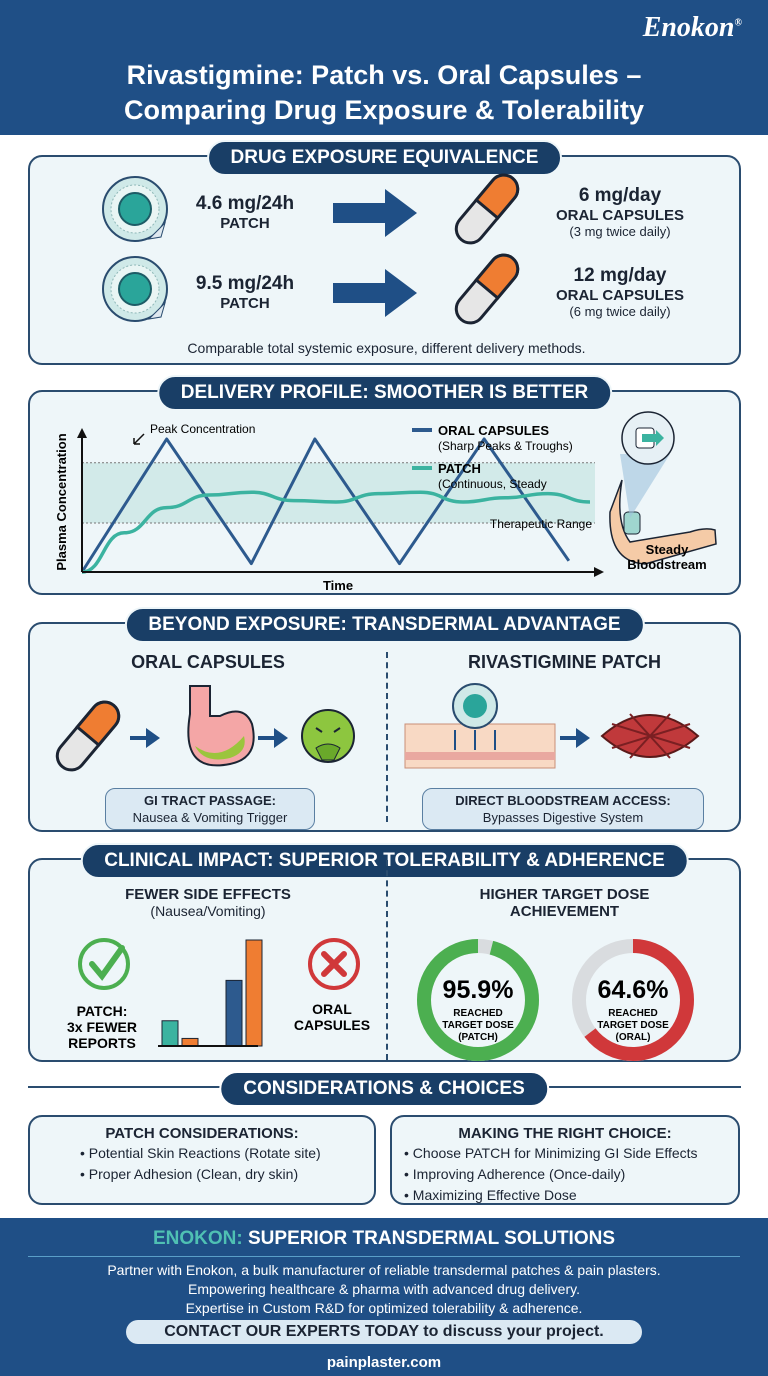  Describe the element at coordinates (563, 800) in the screenshot. I see `tag-title: DIRECT BLOODSTREAM ACCESS:` at that location.